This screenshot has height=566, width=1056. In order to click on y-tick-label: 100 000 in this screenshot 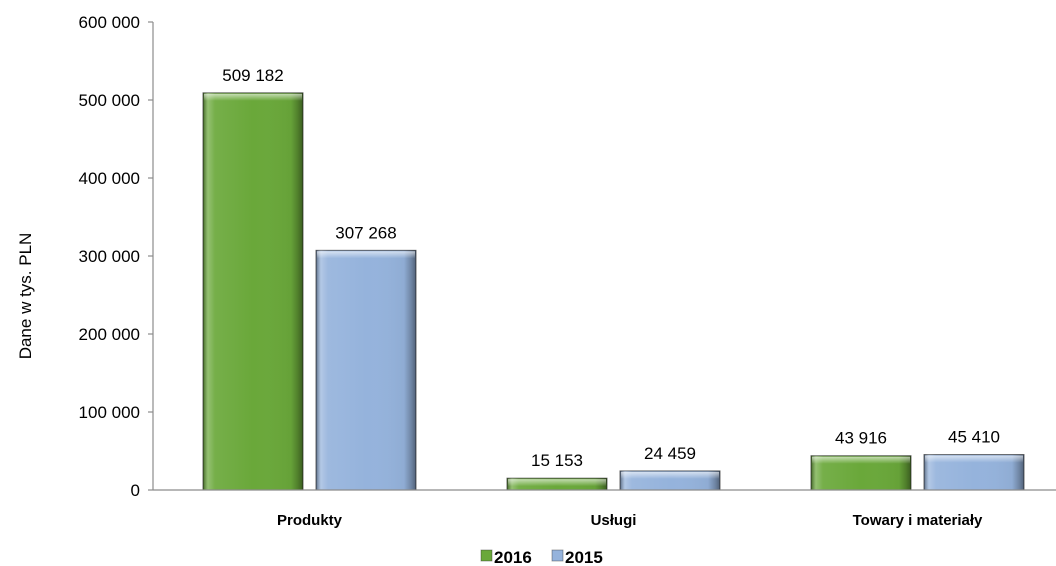, I will do `click(109, 412)`.